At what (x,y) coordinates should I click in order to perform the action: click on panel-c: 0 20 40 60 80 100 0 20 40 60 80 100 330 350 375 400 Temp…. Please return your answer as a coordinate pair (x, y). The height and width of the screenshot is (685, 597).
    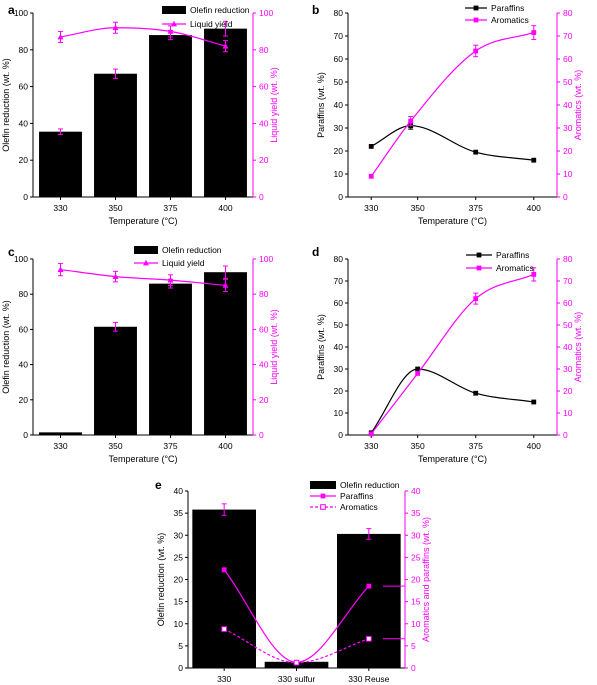
    Looking at the image, I should click on (140, 354).